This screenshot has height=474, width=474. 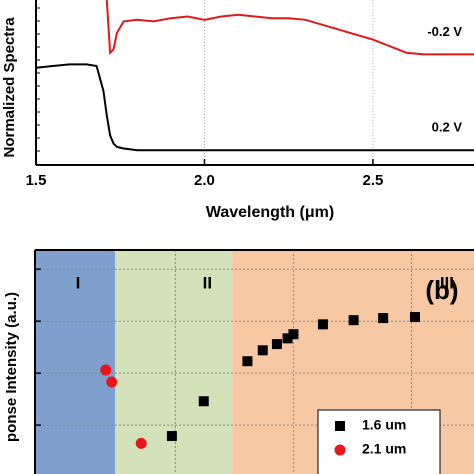 I want to click on legend-box, so click(x=379, y=441).